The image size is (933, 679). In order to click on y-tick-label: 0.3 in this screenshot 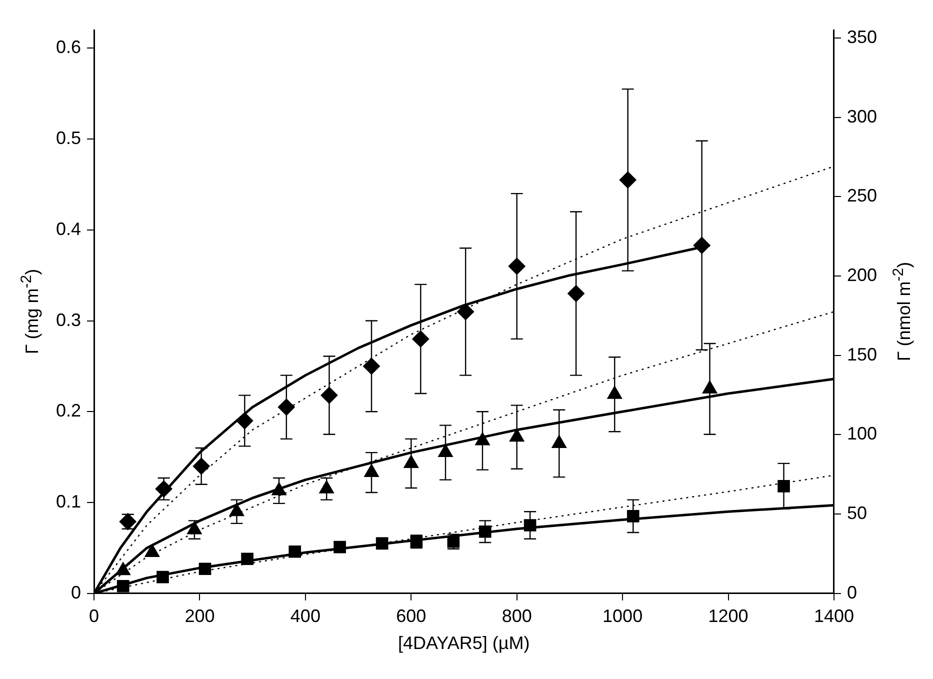, I will do `click(69, 320)`.